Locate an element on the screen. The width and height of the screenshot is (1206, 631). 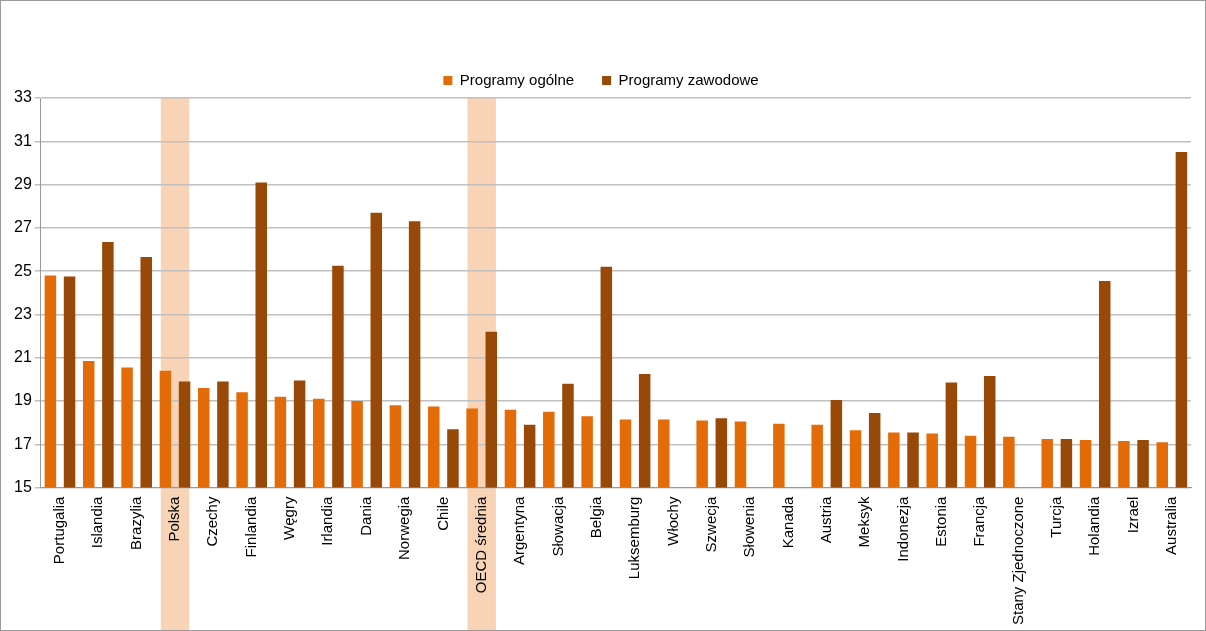
x-tick-label: Meksyk is located at coordinates (864, 522).